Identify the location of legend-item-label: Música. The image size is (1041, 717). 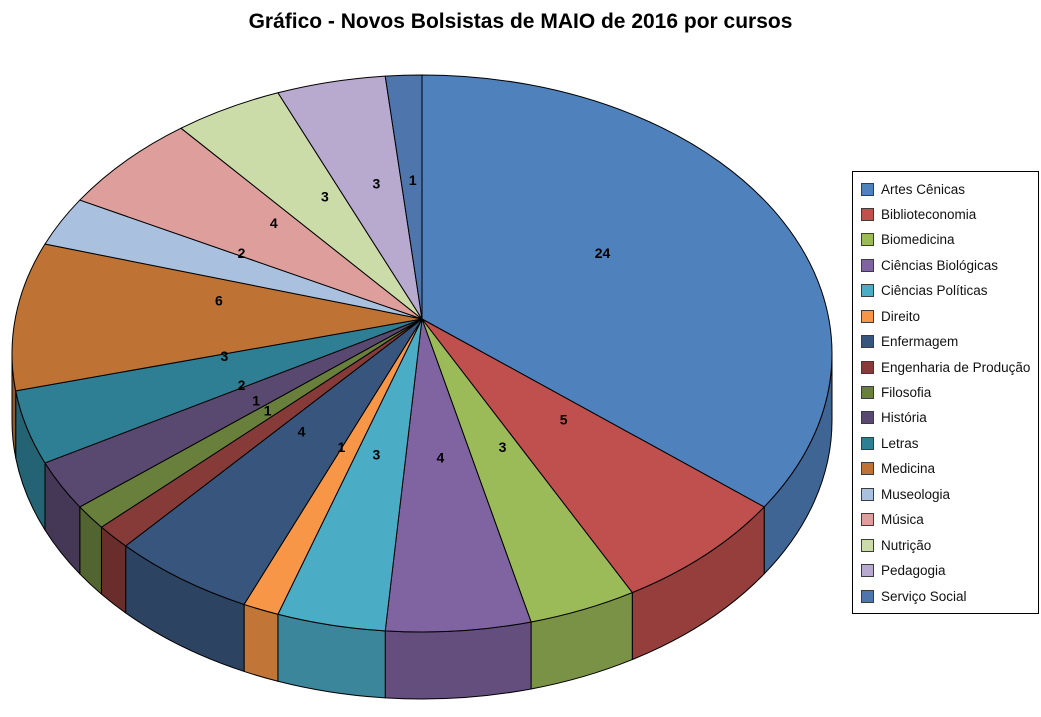
(902, 520).